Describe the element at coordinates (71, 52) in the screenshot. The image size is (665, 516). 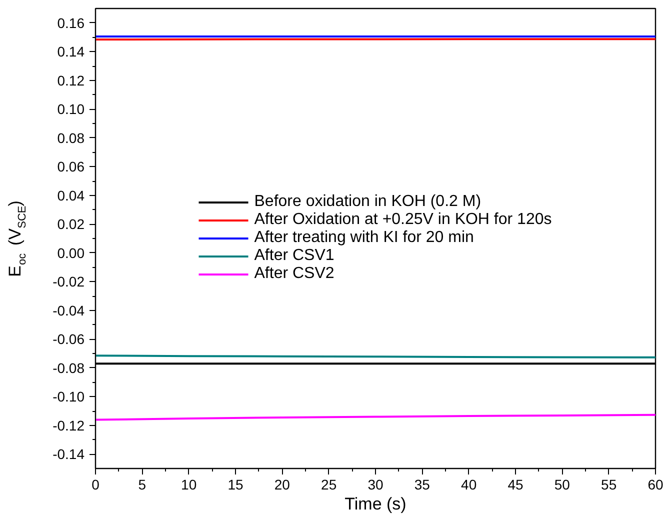
I see `y-tick-label: 0.14` at that location.